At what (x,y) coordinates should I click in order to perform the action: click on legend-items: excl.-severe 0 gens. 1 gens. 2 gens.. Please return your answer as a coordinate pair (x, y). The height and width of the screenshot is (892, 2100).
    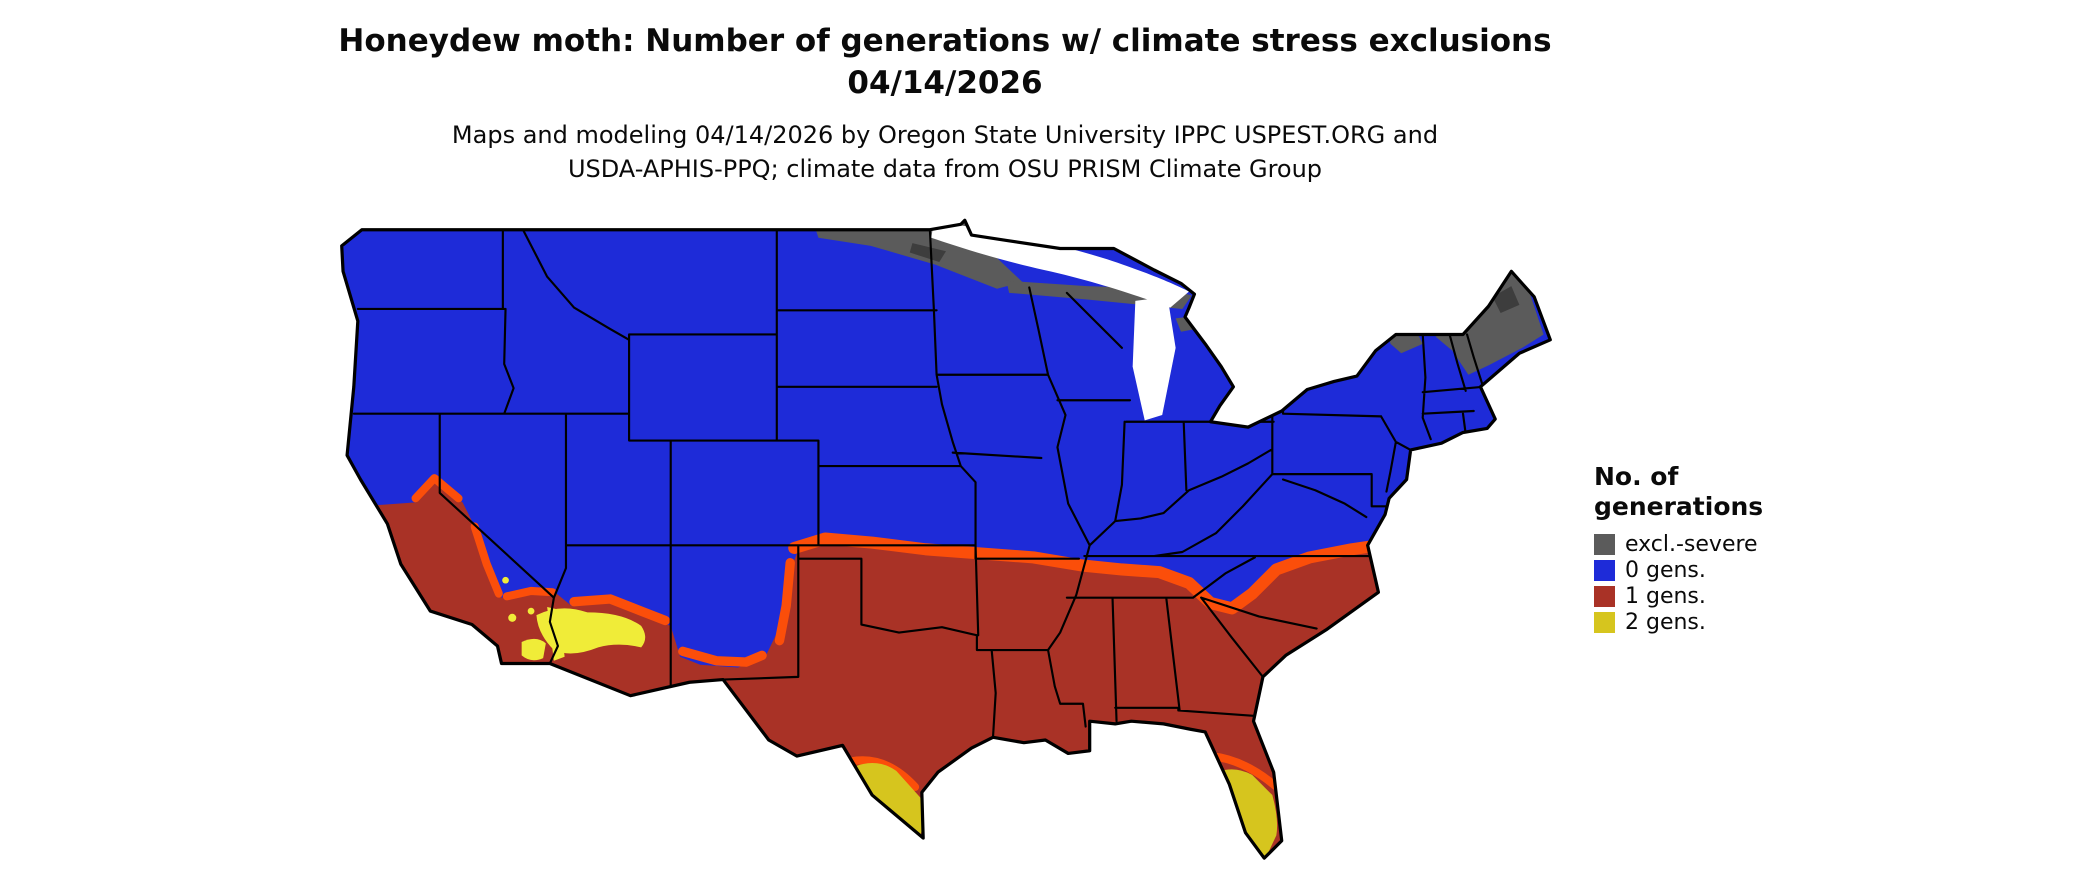
    Looking at the image, I should click on (1724, 583).